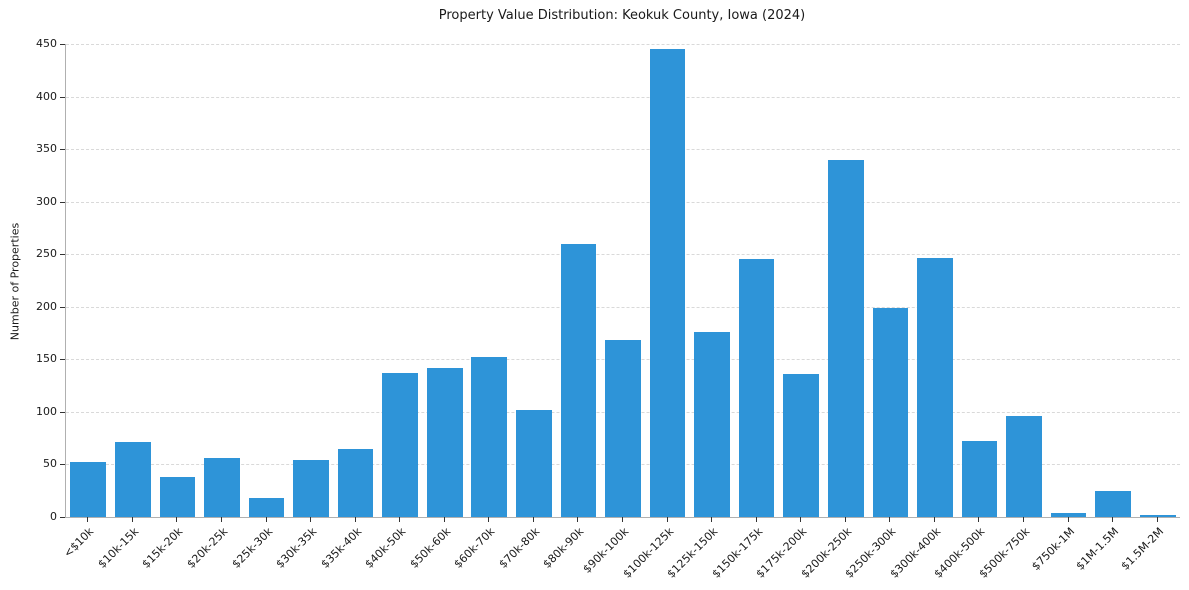  Describe the element at coordinates (53, 516) in the screenshot. I see `y-tick-label: 0` at that location.